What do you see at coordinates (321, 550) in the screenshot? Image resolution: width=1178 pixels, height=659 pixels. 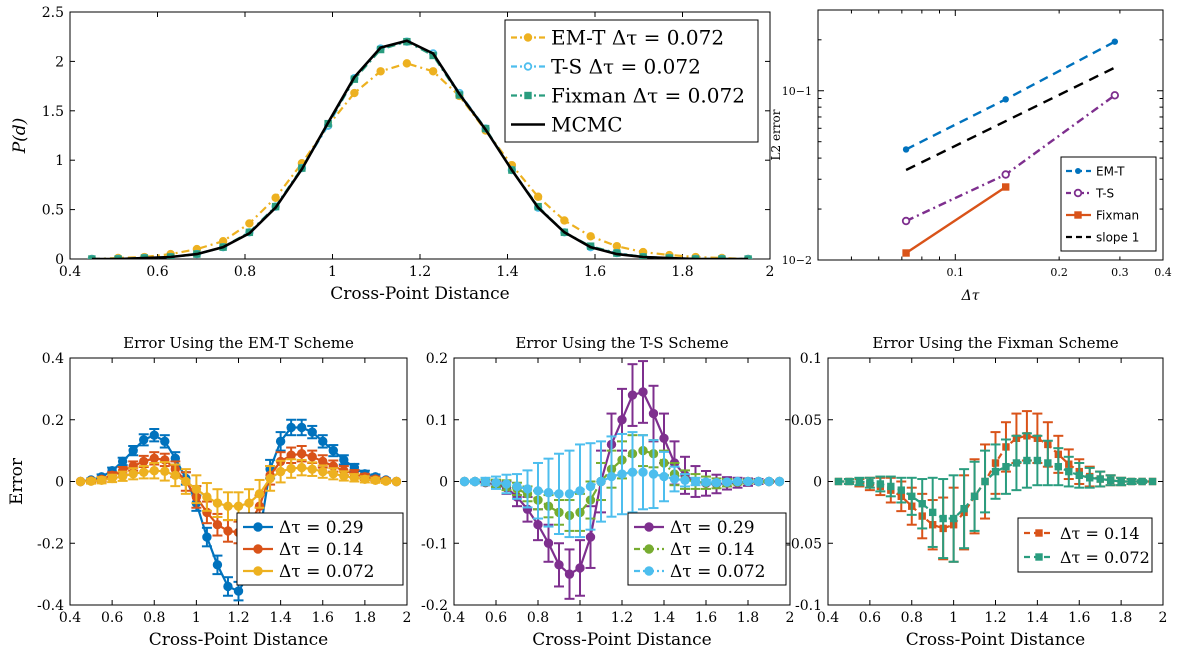 I see `legend-label: Δτ = 0.14` at bounding box center [321, 550].